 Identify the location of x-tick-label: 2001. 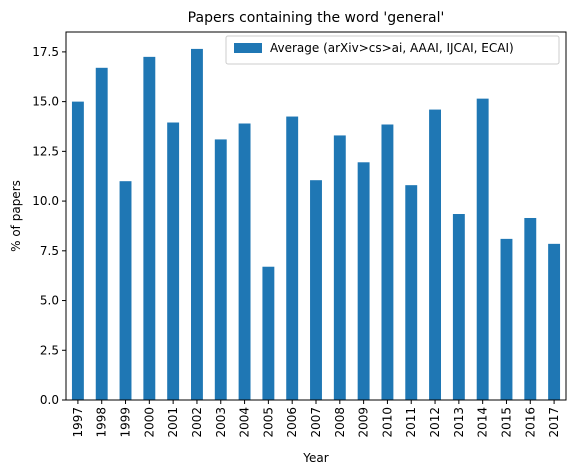
(173, 422).